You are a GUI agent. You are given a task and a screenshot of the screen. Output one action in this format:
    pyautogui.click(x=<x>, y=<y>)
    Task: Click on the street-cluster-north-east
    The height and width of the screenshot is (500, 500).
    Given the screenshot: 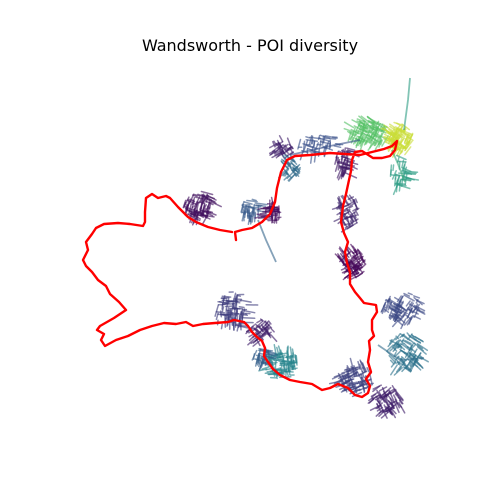 What is the action you would take?
    pyautogui.click(x=366, y=133)
    